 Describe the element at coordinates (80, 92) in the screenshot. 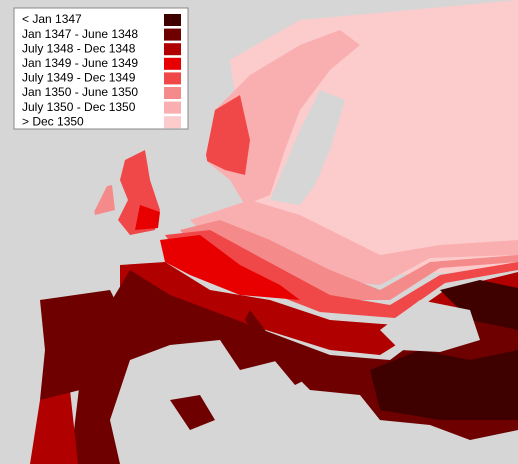

I see `legend-label: Jan 1350 - June 1350` at that location.